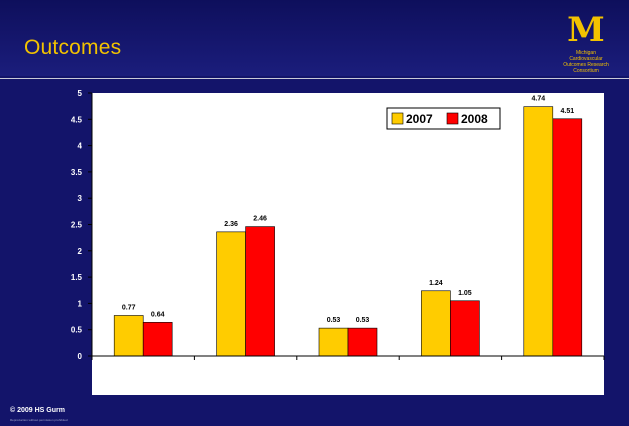 Image resolution: width=629 pixels, height=426 pixels. I want to click on y-tick-label-9: 4.5, so click(77, 119).